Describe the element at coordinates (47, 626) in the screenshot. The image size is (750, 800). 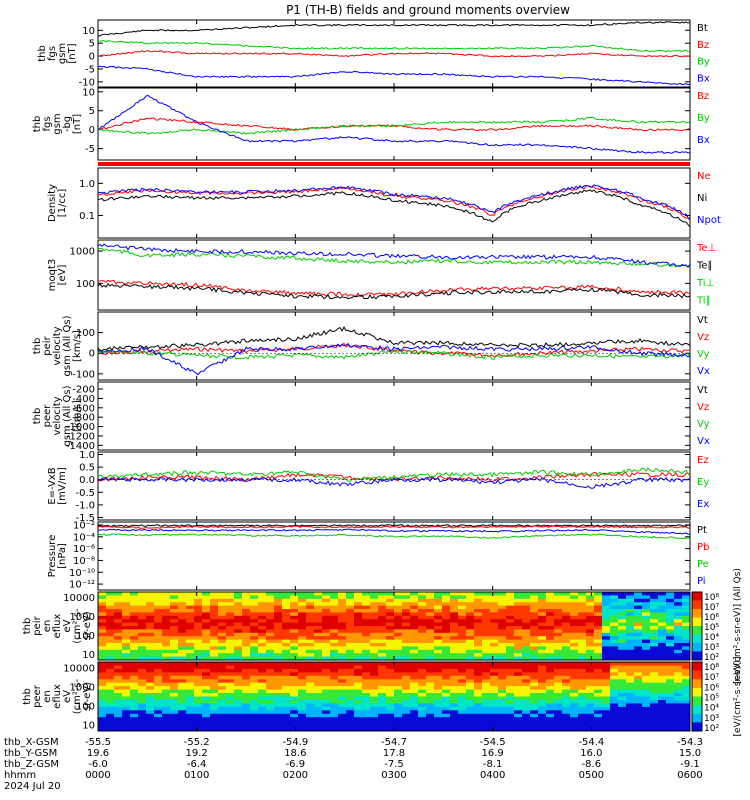
I see `ylabel-line: en` at that location.